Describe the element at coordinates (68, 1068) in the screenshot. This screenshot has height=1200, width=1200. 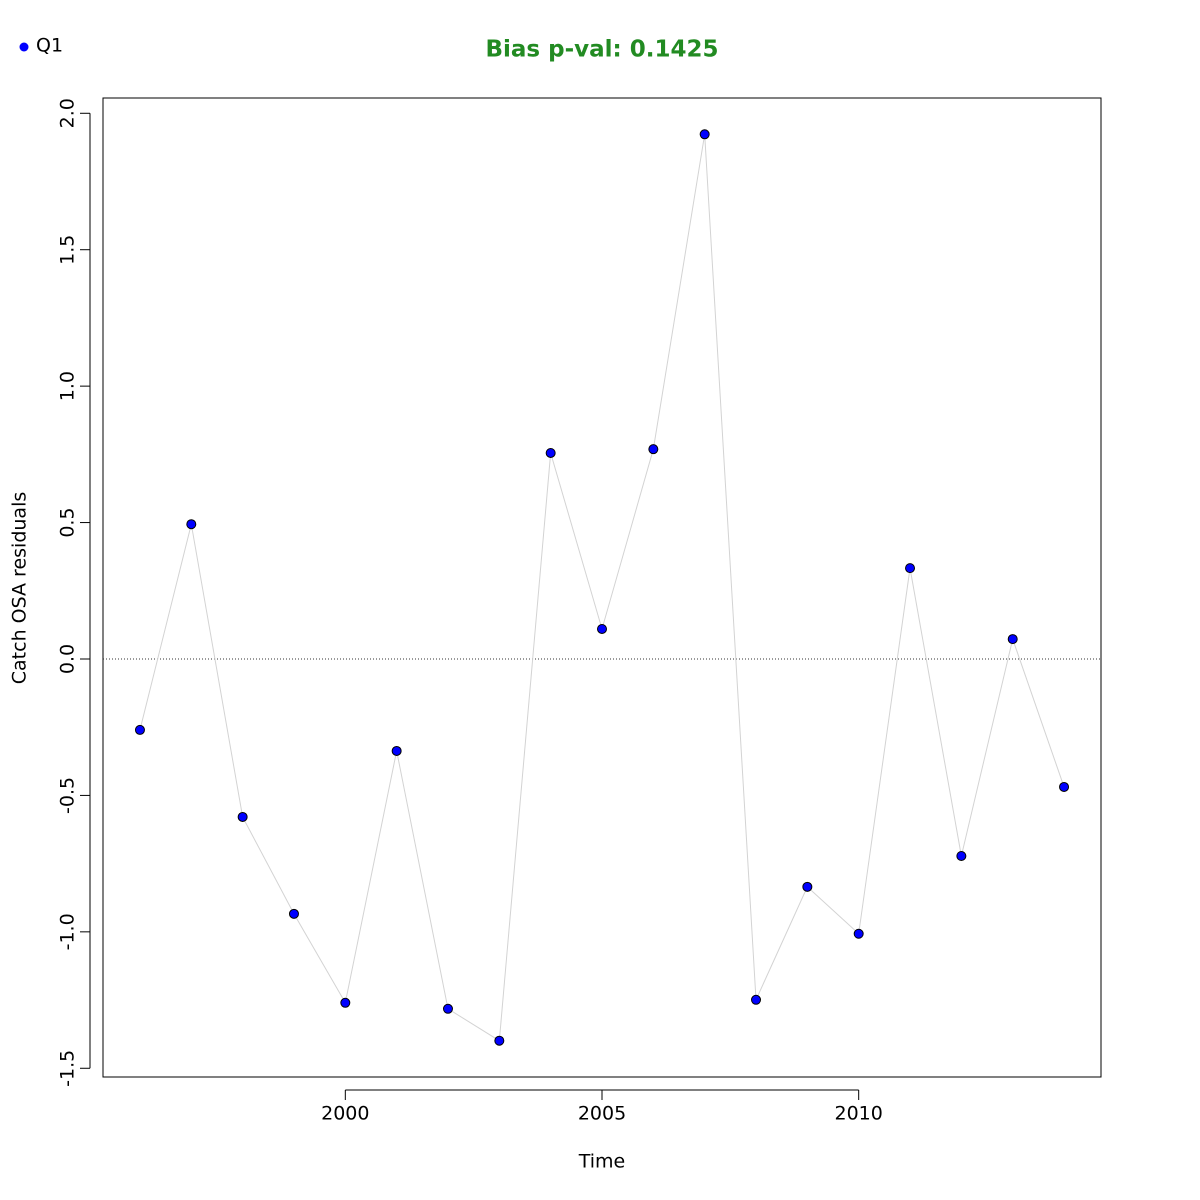
I see `y-tick-label: -1.5` at that location.